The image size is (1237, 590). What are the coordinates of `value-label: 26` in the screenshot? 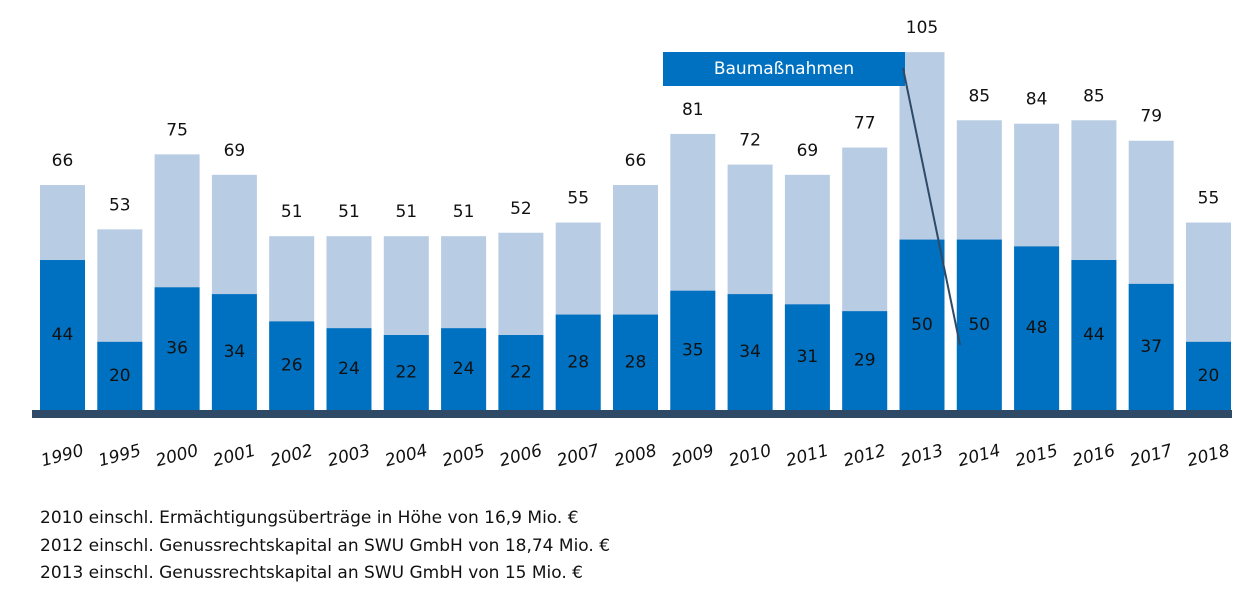 It's located at (292, 366).